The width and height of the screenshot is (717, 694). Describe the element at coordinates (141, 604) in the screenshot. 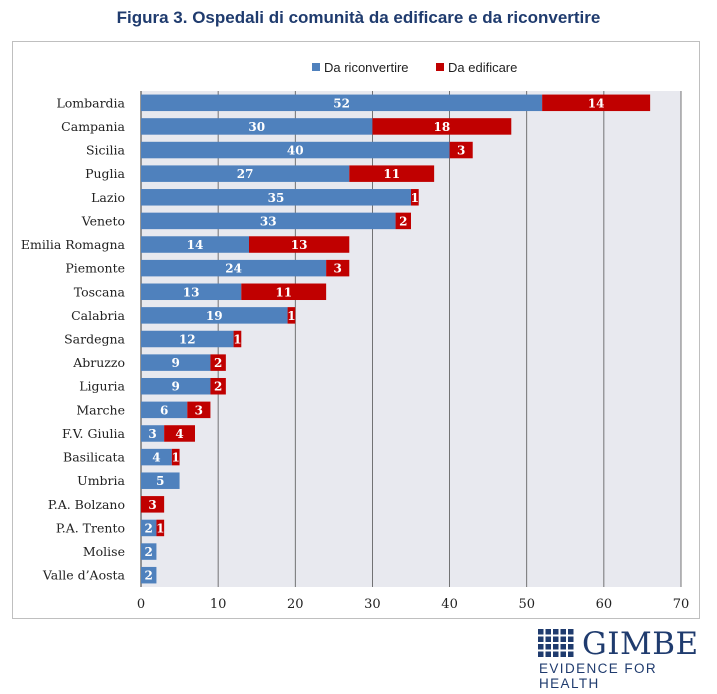

I see `x-tick-label: 0` at that location.